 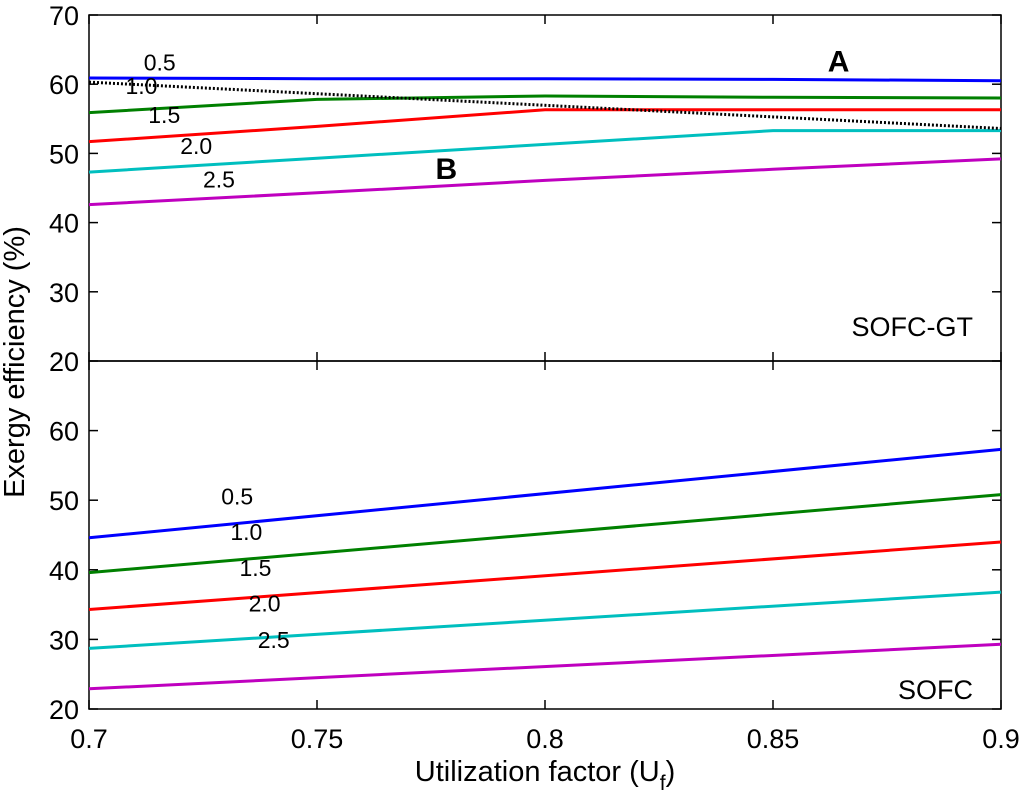 I want to click on top-series-label-2.0: 2.0, so click(x=196, y=146).